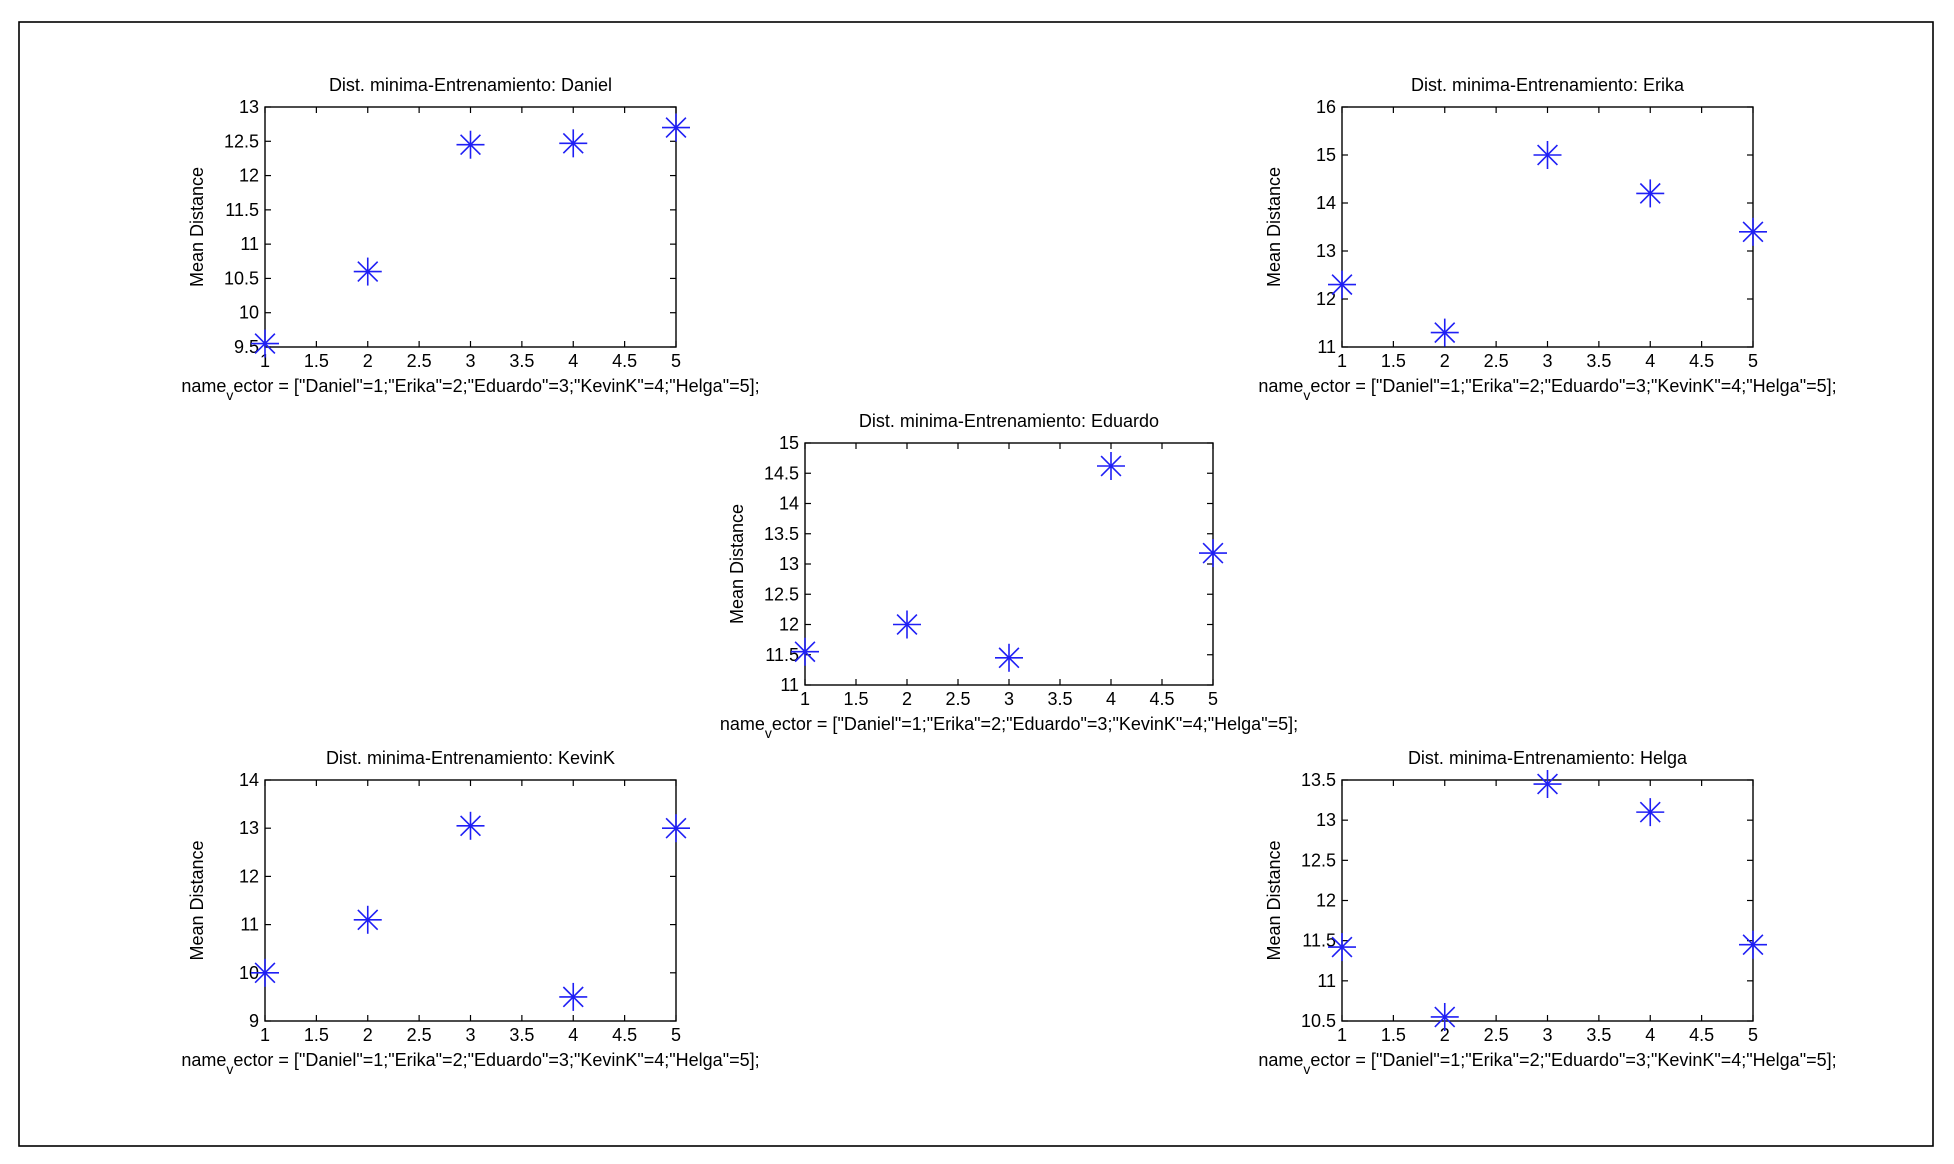 This screenshot has width=1954, height=1164. What do you see at coordinates (1548, 758) in the screenshot?
I see `chart-title: Dist. minima-Entrenamiento: Helga` at bounding box center [1548, 758].